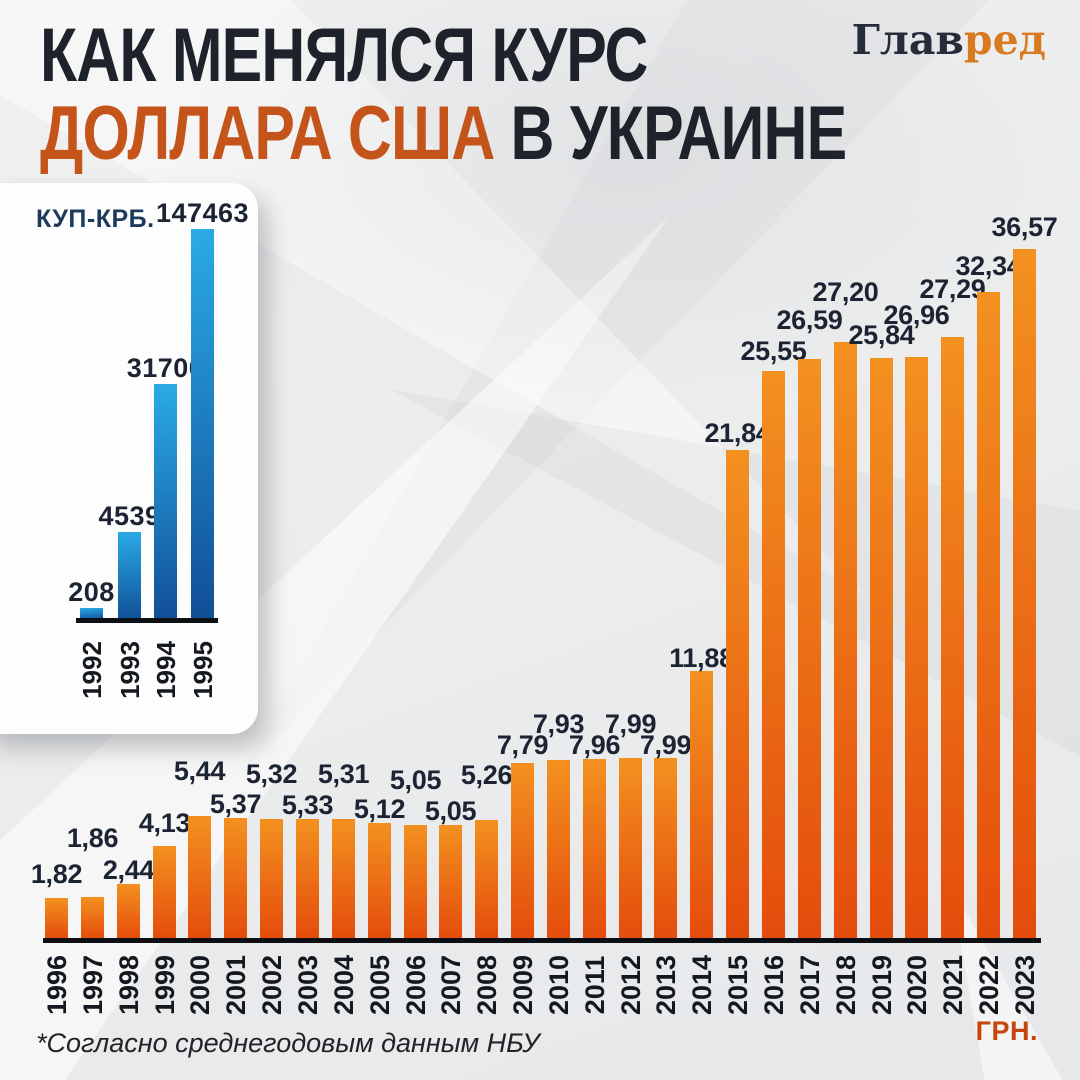  Describe the element at coordinates (701, 805) in the screenshot. I see `bar-2014` at that location.